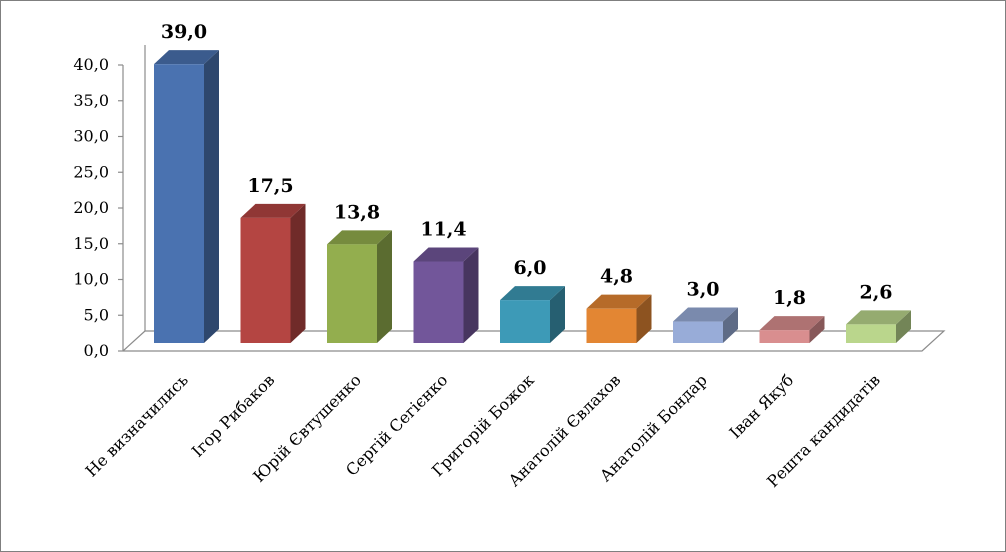 The height and width of the screenshot is (552, 1006). I want to click on y-tick-label: 15,0, so click(91, 243).